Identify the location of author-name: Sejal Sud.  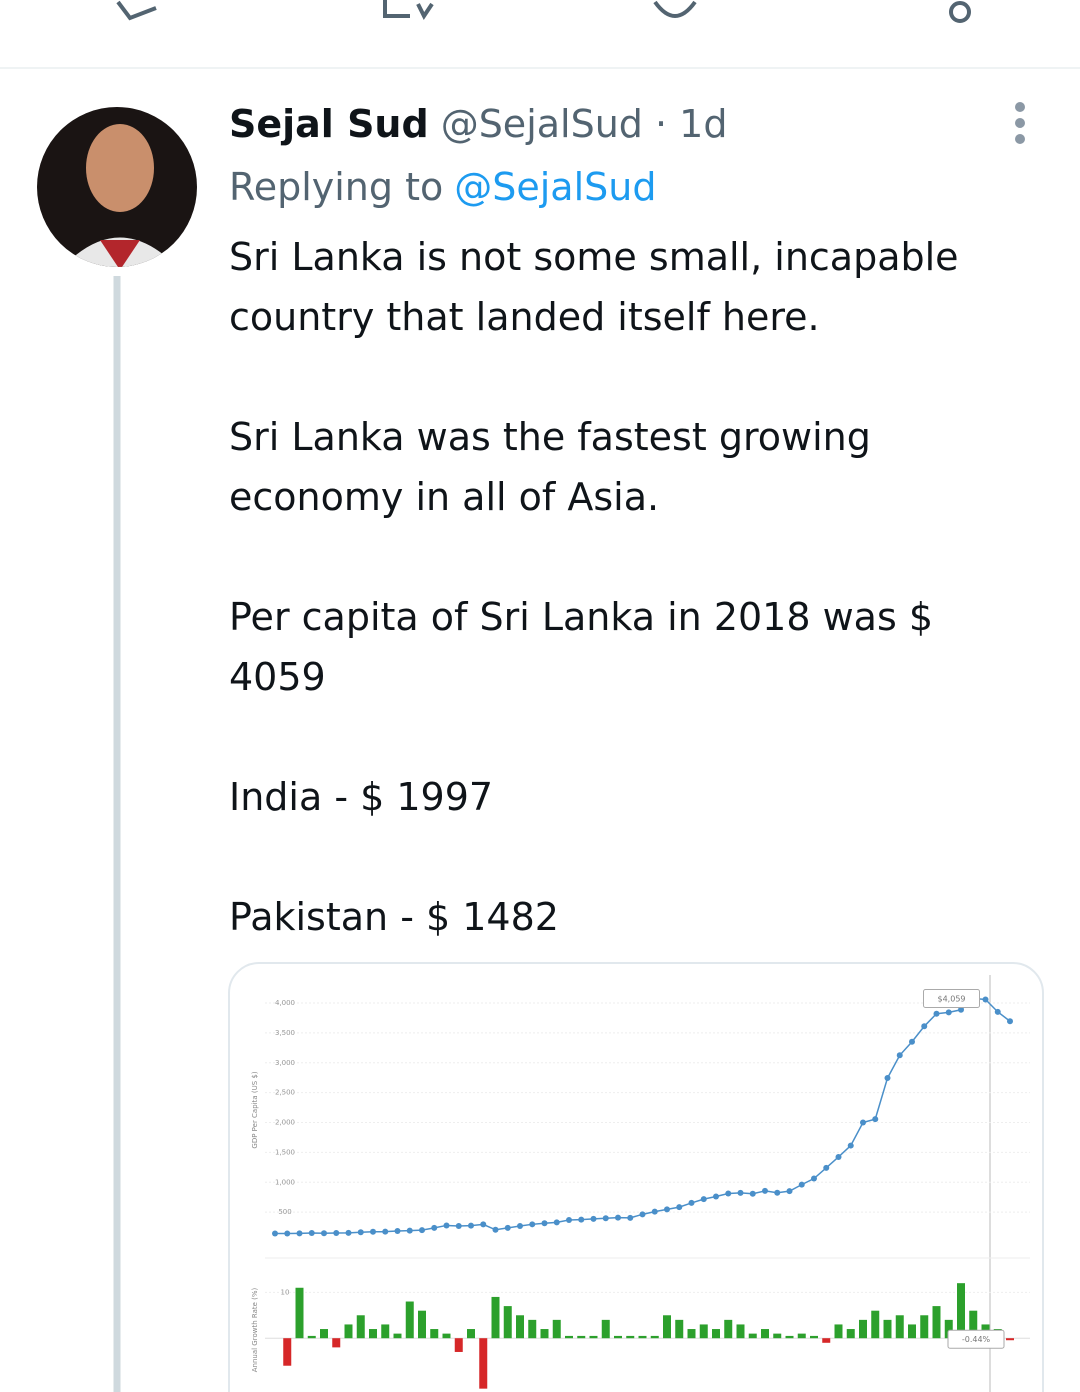
(329, 124).